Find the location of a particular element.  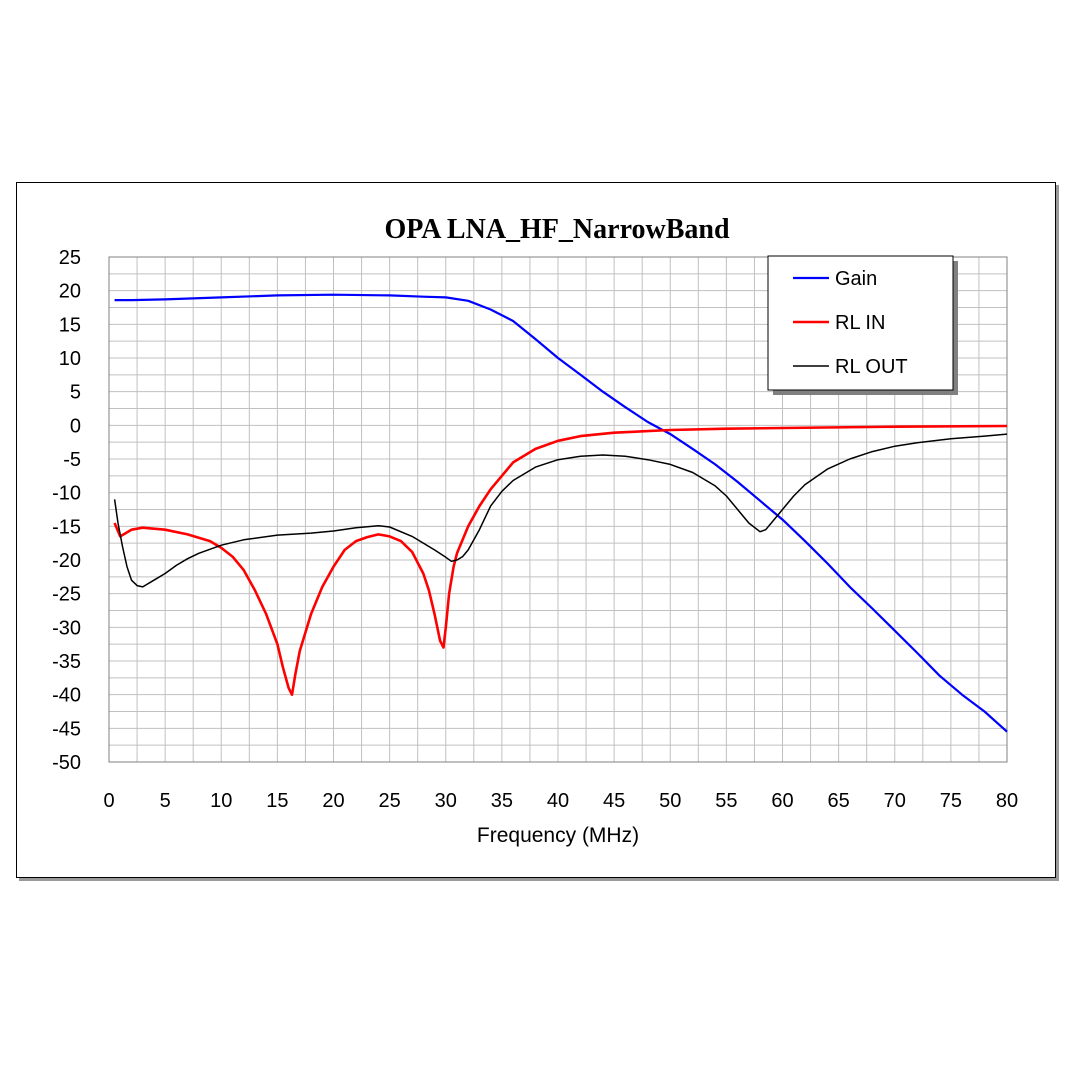

y-tick-label: -20 is located at coordinates (66, 561).